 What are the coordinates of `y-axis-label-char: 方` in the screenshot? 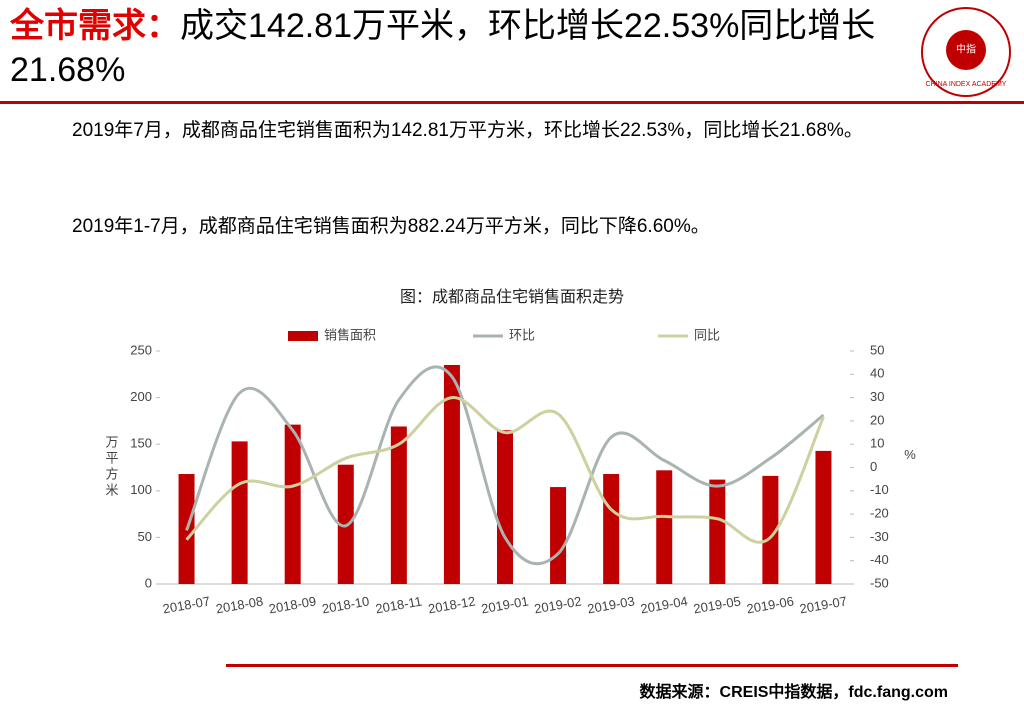 It's located at (111, 474).